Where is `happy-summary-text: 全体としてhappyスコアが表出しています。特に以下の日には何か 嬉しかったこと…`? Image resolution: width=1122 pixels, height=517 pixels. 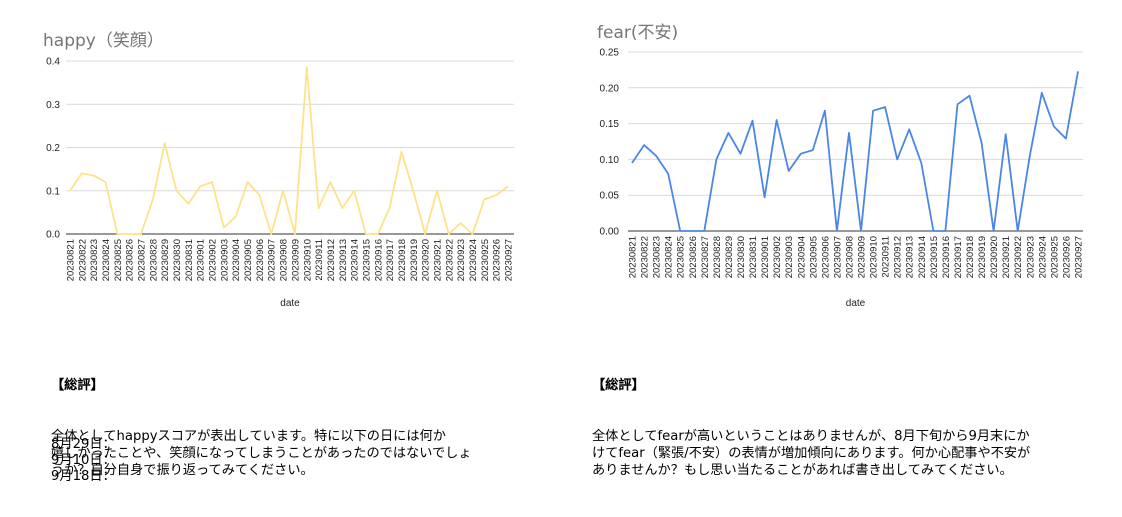 happy-summary-text: 全体としてhappyスコアが表出しています。特に以下の日には何か 嬉しかったこと… is located at coordinates (261, 453).